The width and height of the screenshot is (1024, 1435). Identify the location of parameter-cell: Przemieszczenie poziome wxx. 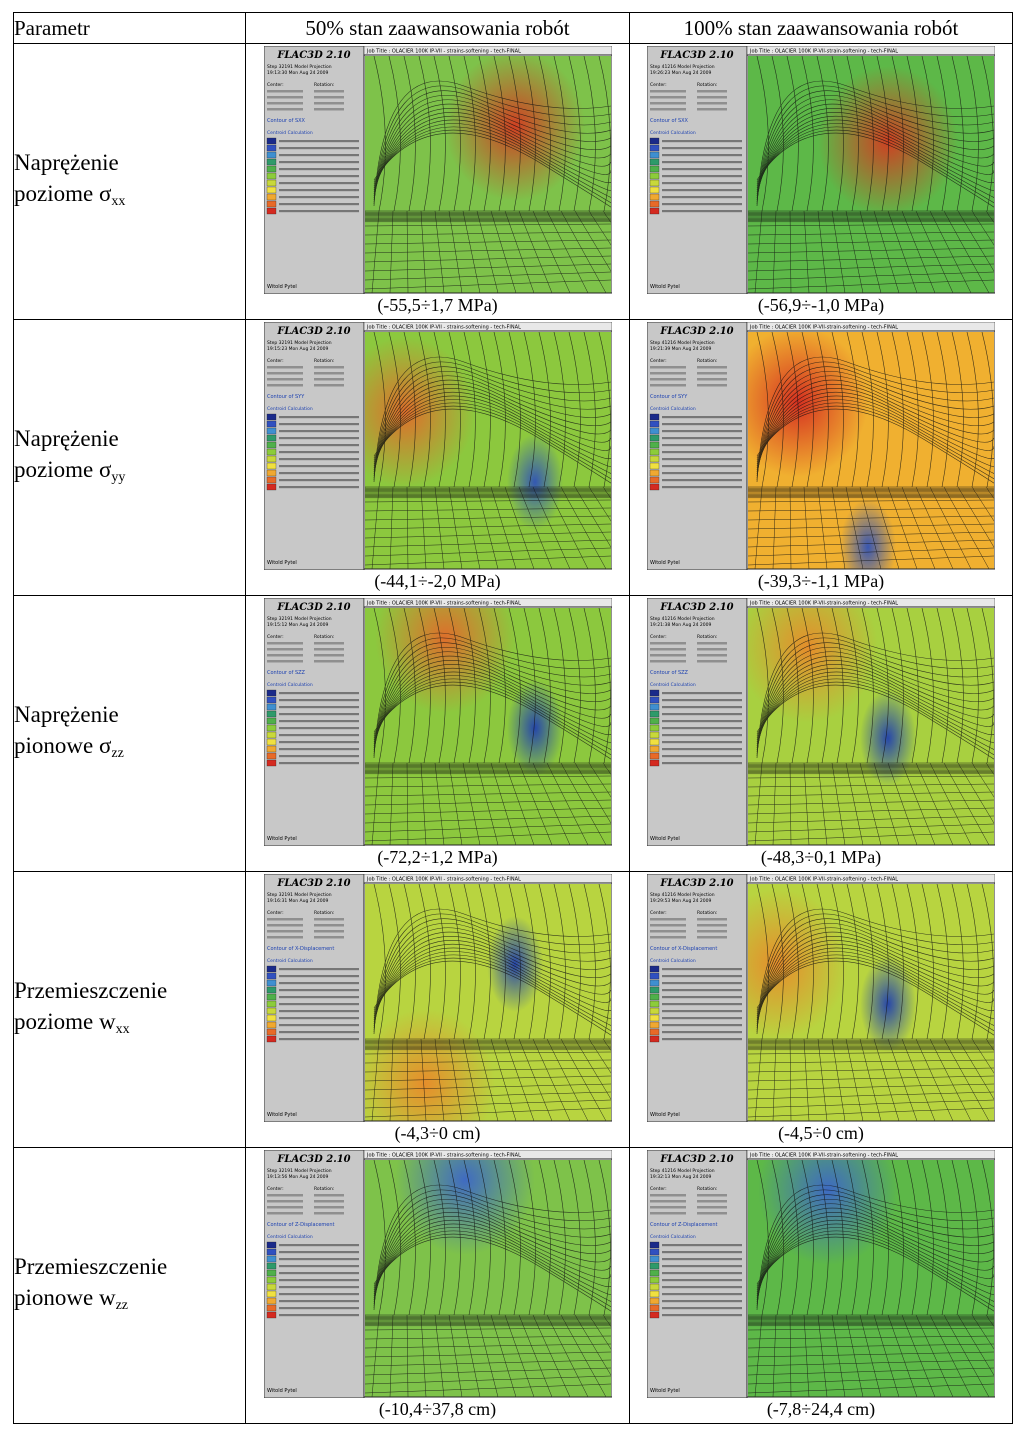
(129, 1009).